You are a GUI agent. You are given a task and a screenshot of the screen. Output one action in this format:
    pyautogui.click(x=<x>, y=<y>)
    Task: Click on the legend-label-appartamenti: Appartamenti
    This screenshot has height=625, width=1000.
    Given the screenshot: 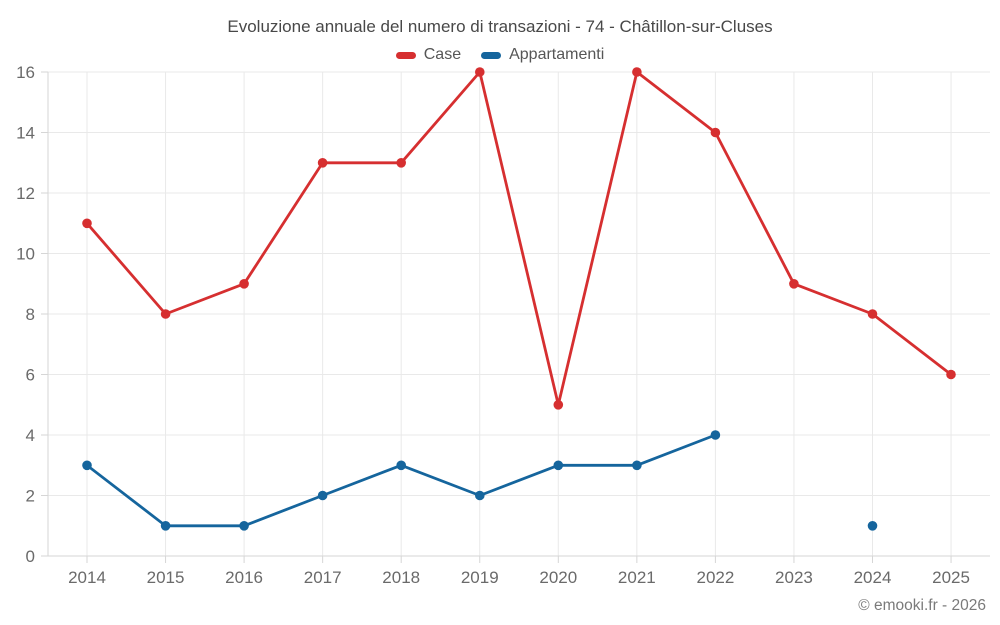 What is the action you would take?
    pyautogui.click(x=557, y=54)
    